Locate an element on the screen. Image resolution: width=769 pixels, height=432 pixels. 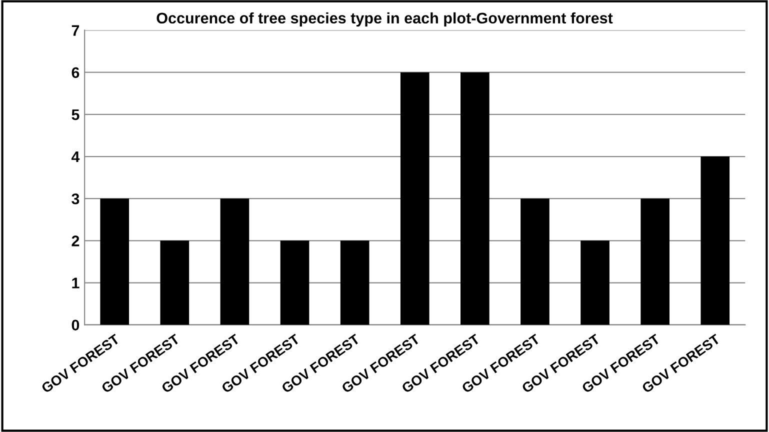
y-tick-label: 4 is located at coordinates (75, 157).